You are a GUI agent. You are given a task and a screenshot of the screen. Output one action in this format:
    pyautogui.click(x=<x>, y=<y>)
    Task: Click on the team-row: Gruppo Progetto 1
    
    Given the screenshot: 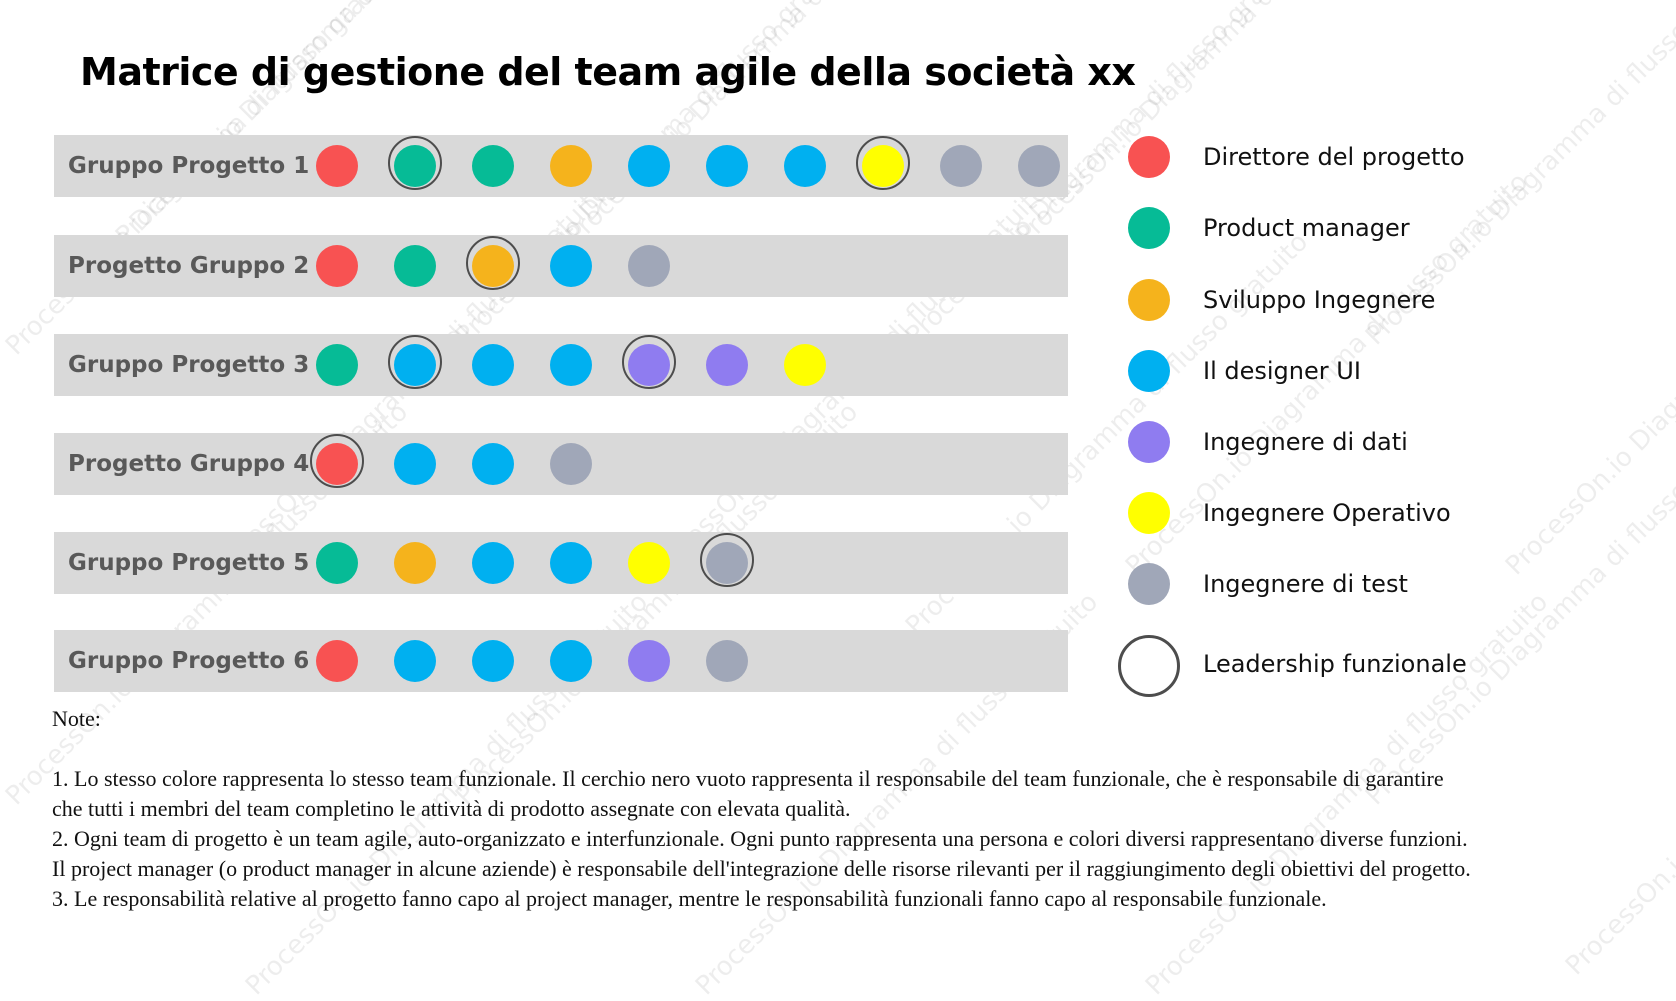 What is the action you would take?
    pyautogui.click(x=561, y=166)
    